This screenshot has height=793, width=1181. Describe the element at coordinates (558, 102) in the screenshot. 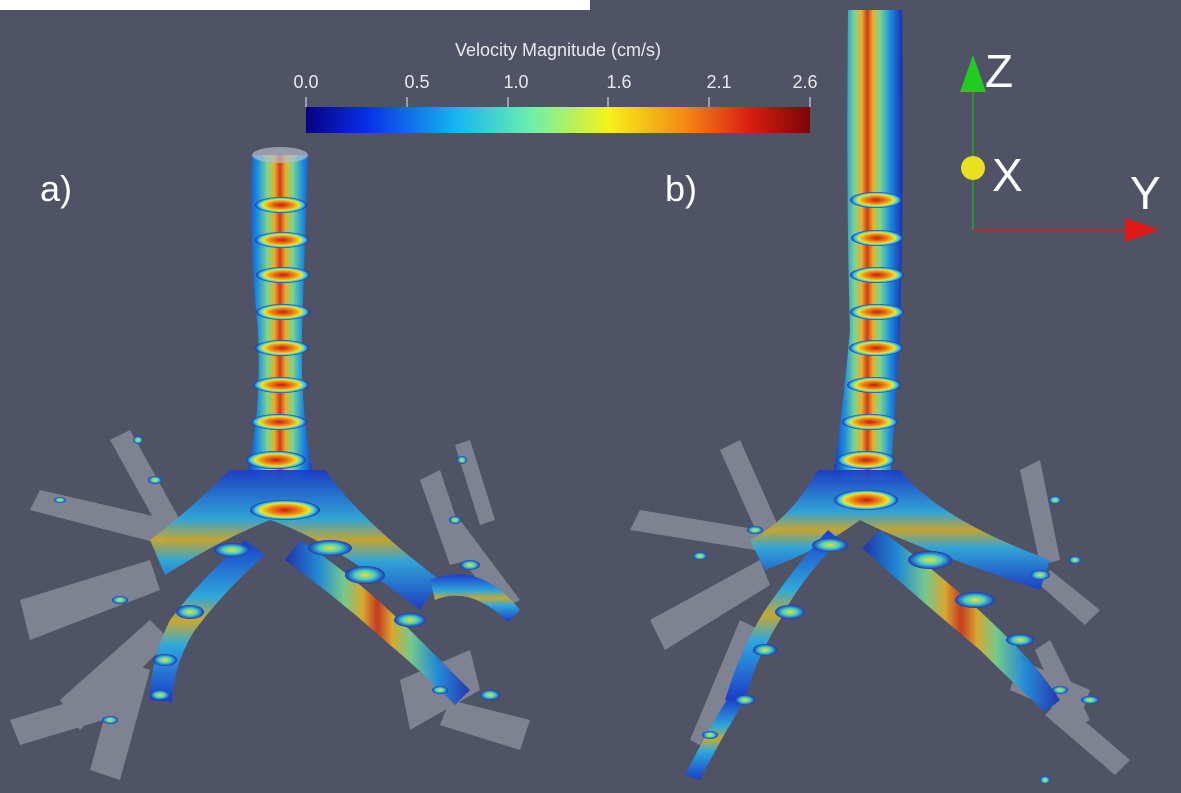

I see `colorbar-ticks` at that location.